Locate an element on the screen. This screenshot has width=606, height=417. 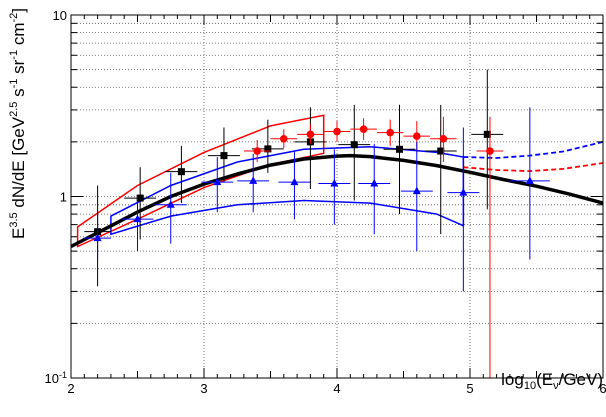
y-tick-label-top: 10 is located at coordinates (60, 15).